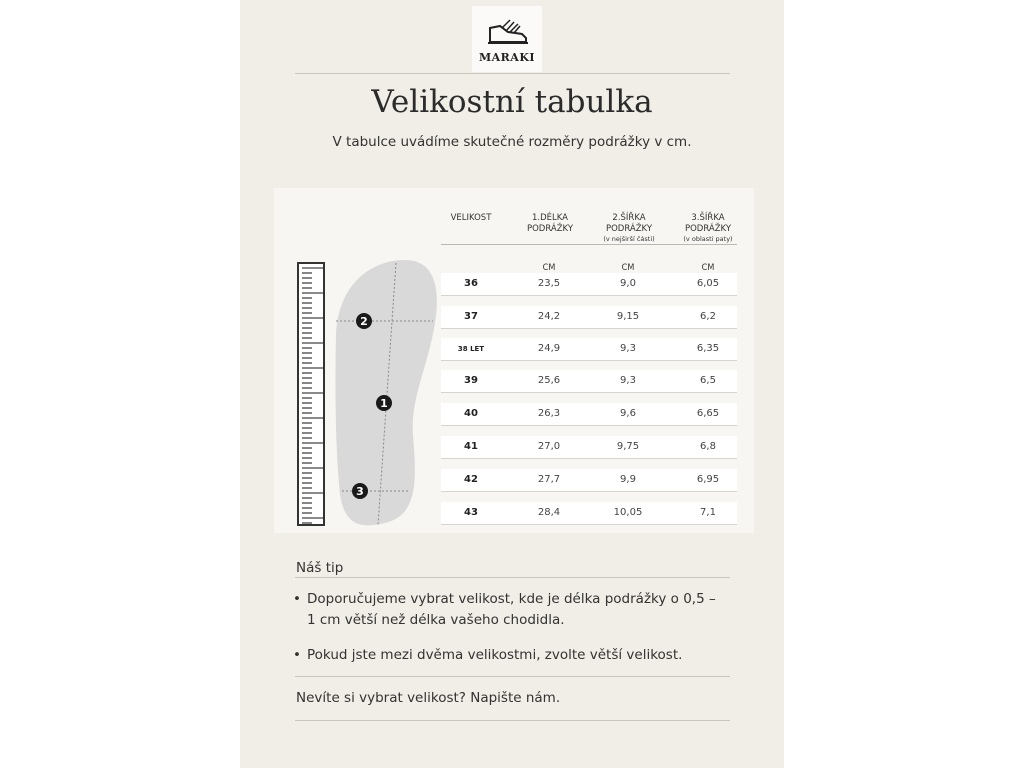 The width and height of the screenshot is (1024, 768). What do you see at coordinates (549, 268) in the screenshot?
I see `unit-length: CM` at bounding box center [549, 268].